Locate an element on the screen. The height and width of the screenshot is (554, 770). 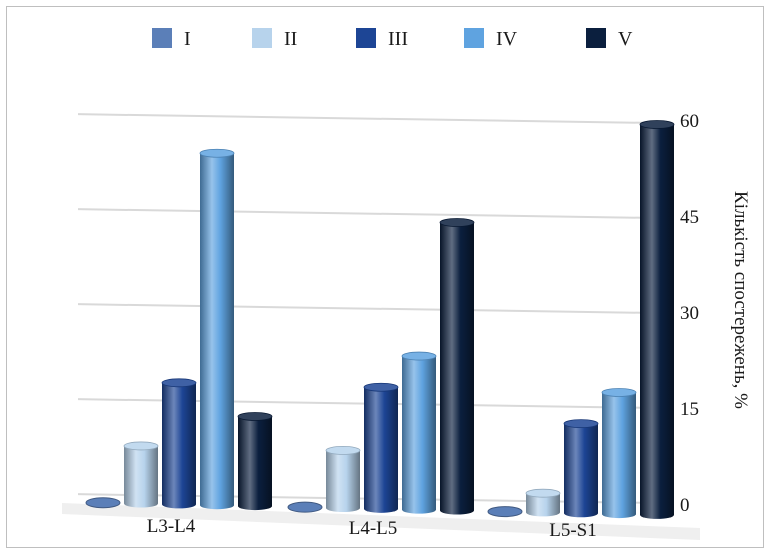
floor-plane is located at coordinates (381, 521).